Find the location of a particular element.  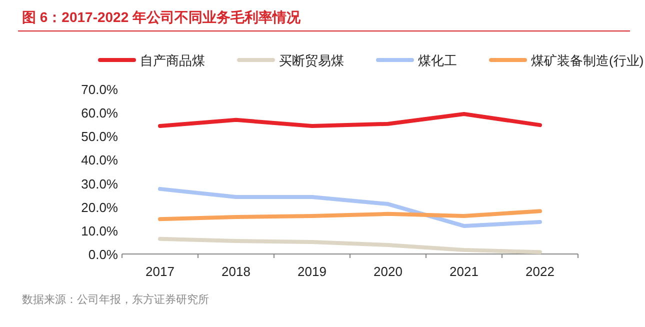

x-tick-label: 2021 is located at coordinates (464, 271).